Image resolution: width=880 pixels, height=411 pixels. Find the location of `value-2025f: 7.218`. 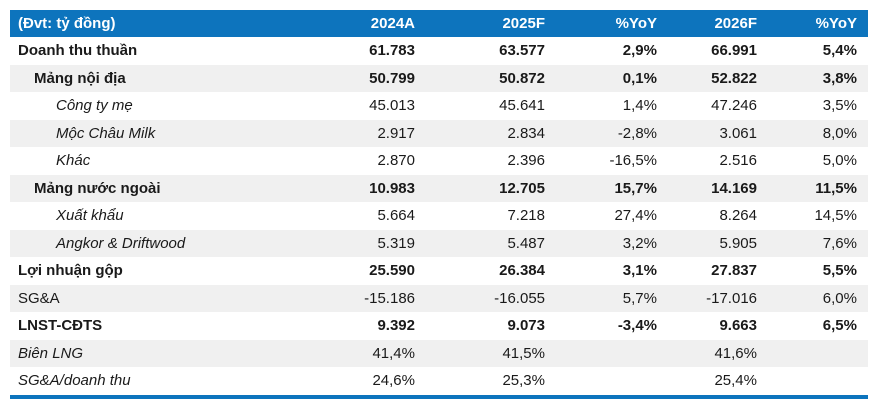

value-2025f: 7.218 is located at coordinates (526, 216).